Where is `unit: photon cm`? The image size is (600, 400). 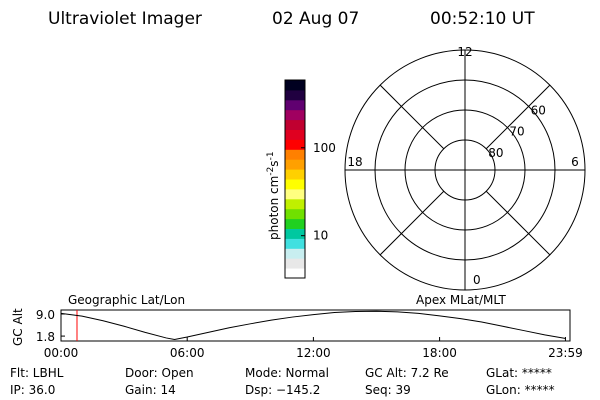 unit: photon cm is located at coordinates (274, 208).